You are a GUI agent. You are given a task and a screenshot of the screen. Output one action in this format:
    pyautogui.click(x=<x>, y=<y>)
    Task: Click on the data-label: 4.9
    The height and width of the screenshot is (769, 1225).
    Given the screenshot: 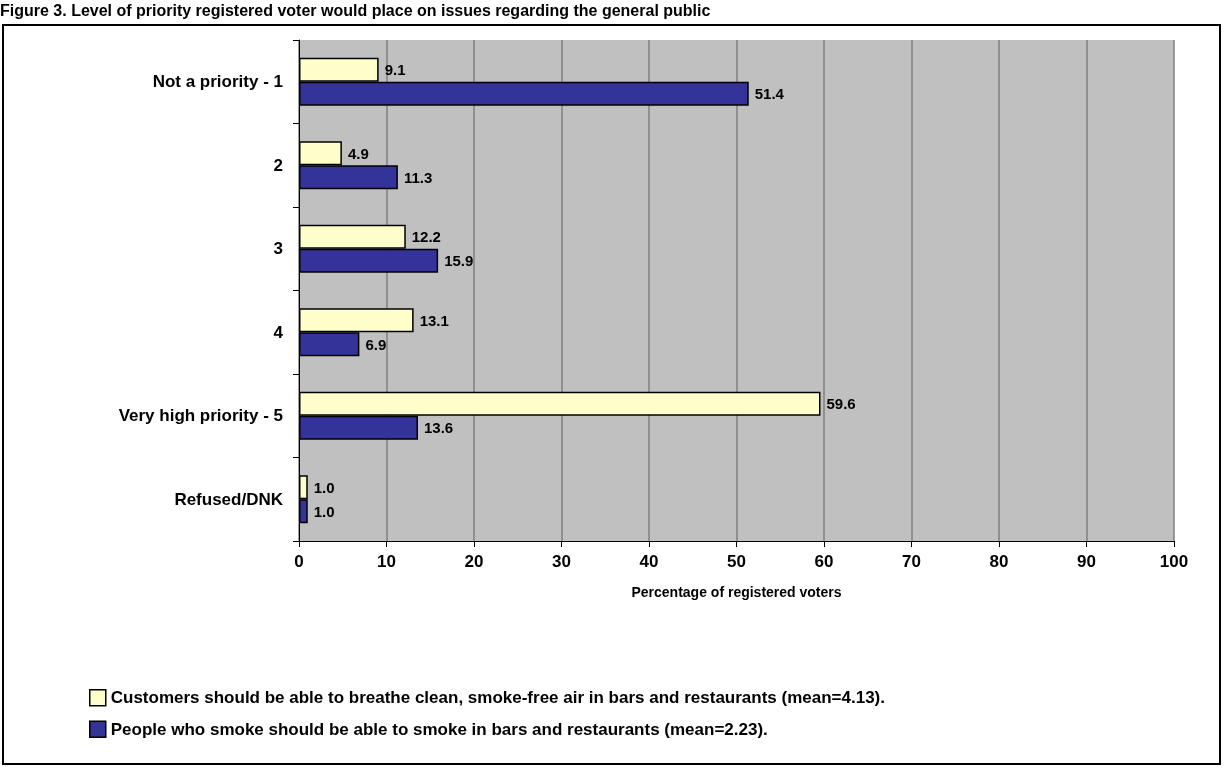 What is the action you would take?
    pyautogui.click(x=358, y=153)
    